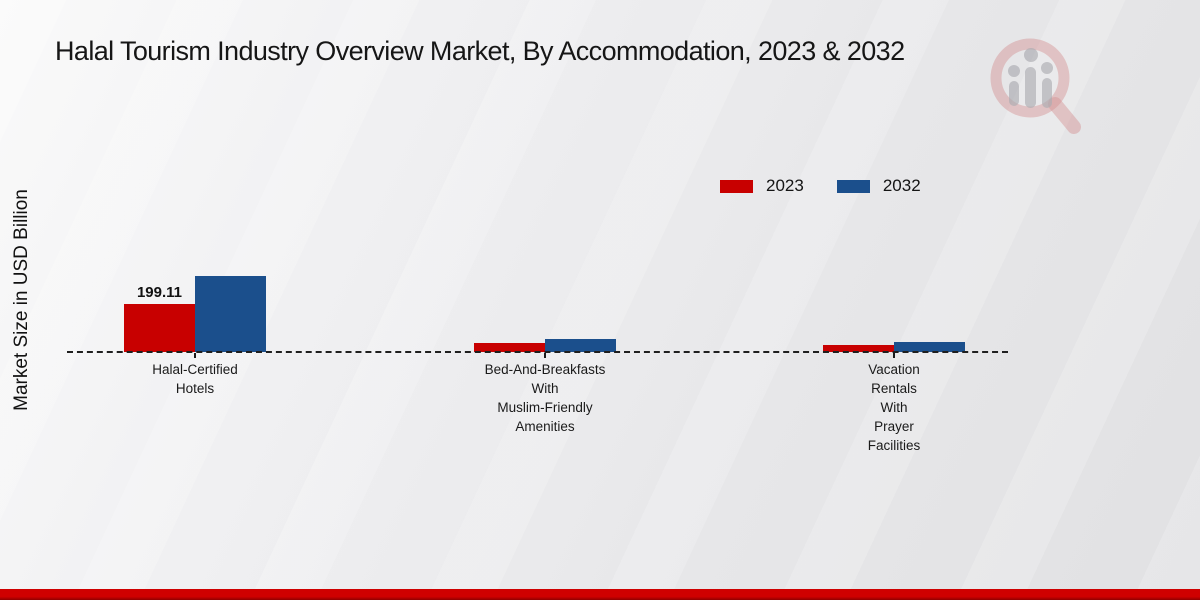 This screenshot has width=1200, height=600. What do you see at coordinates (159, 292) in the screenshot?
I see `bar-value-label: 199.11` at bounding box center [159, 292].